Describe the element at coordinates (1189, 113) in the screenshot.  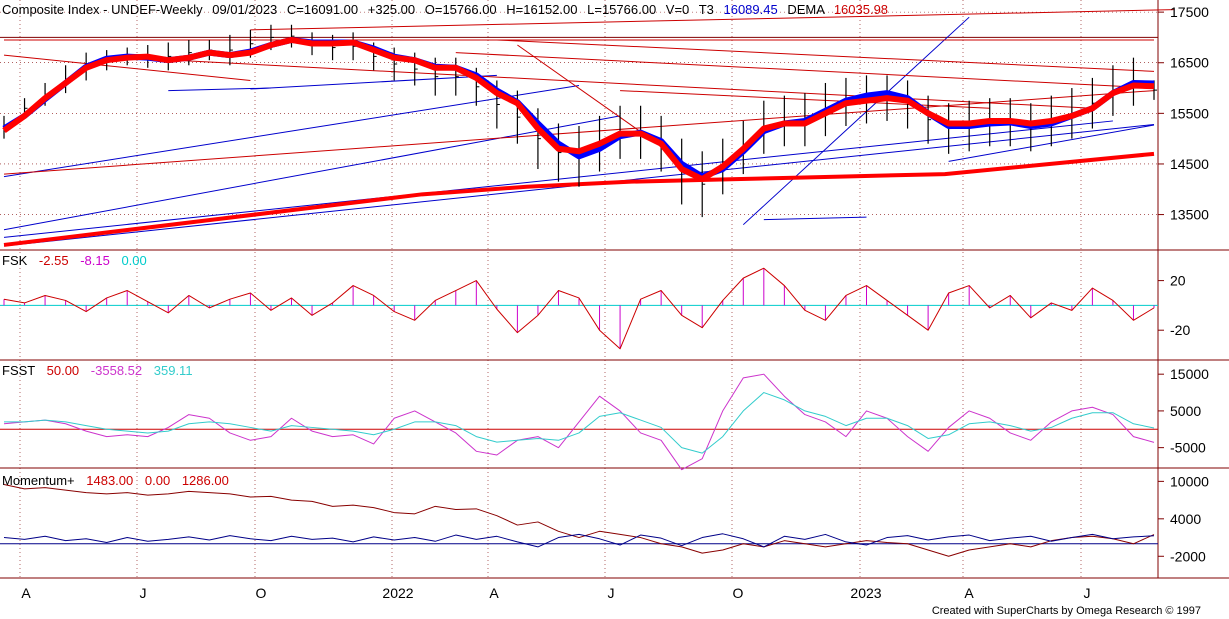
I see `price-tick-label: 15500` at that location.